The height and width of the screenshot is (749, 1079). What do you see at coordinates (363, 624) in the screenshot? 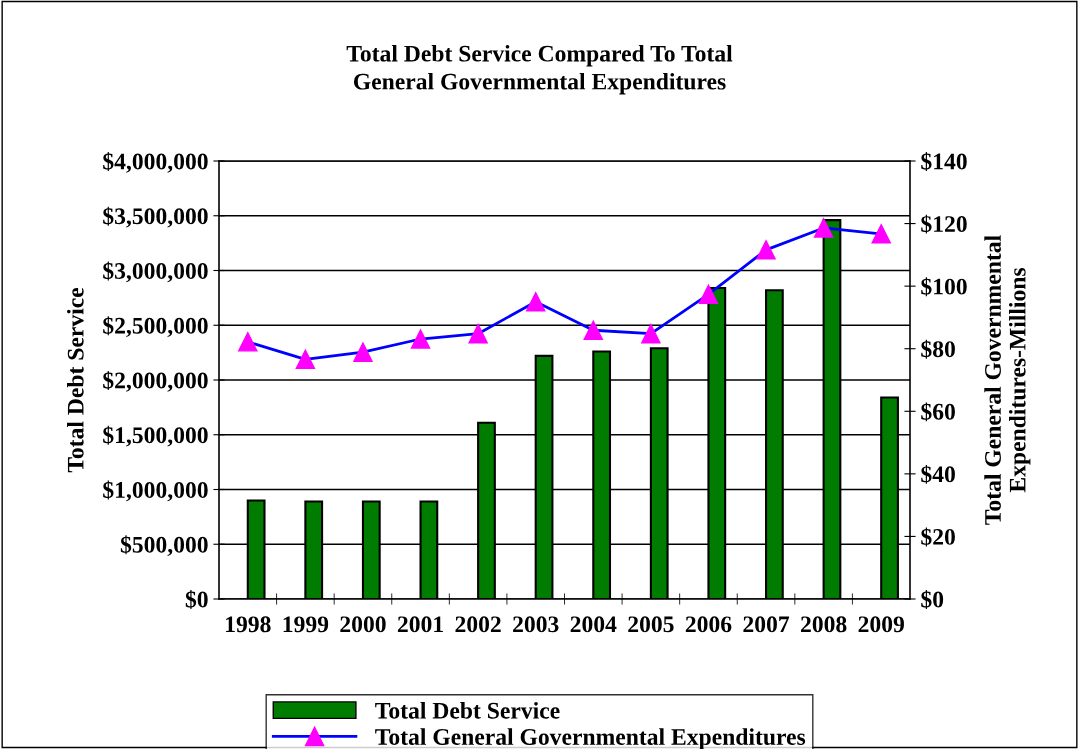
I see `x-tick-label: 2000` at bounding box center [363, 624].